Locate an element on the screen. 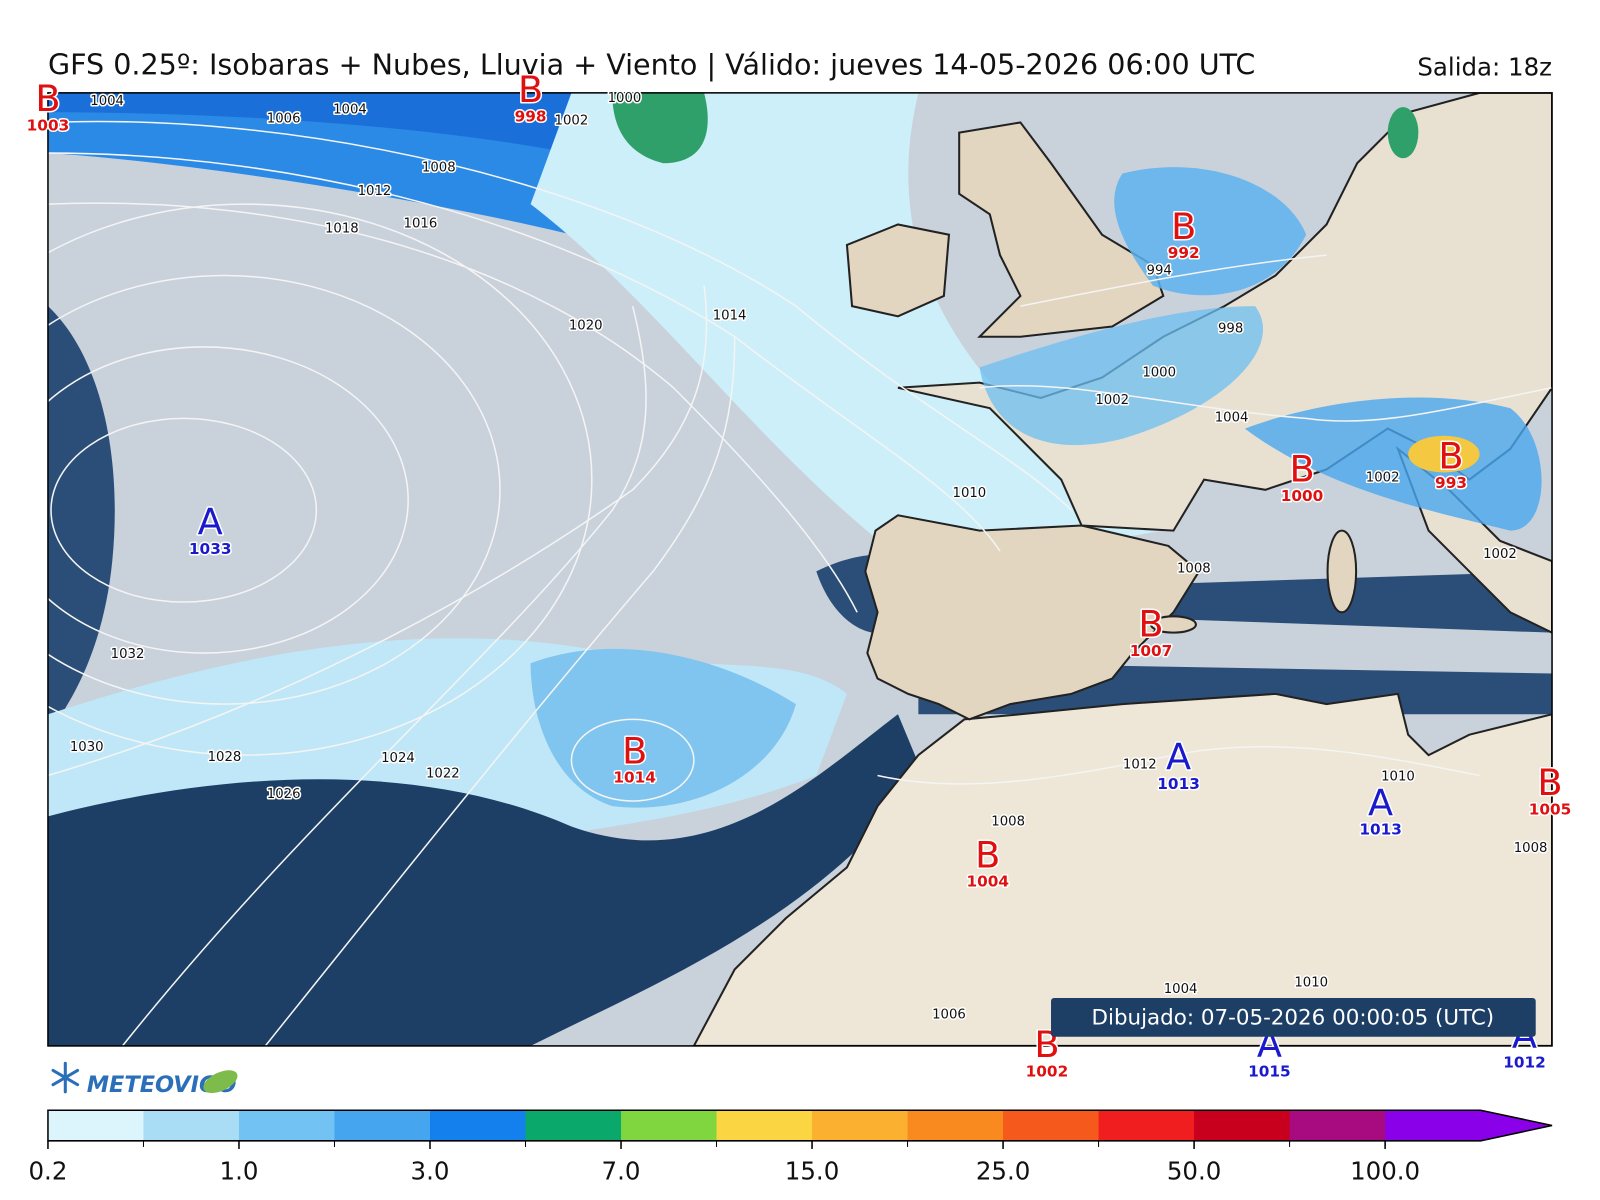  colorbar-tick-label: 15.0 is located at coordinates (812, 1171).